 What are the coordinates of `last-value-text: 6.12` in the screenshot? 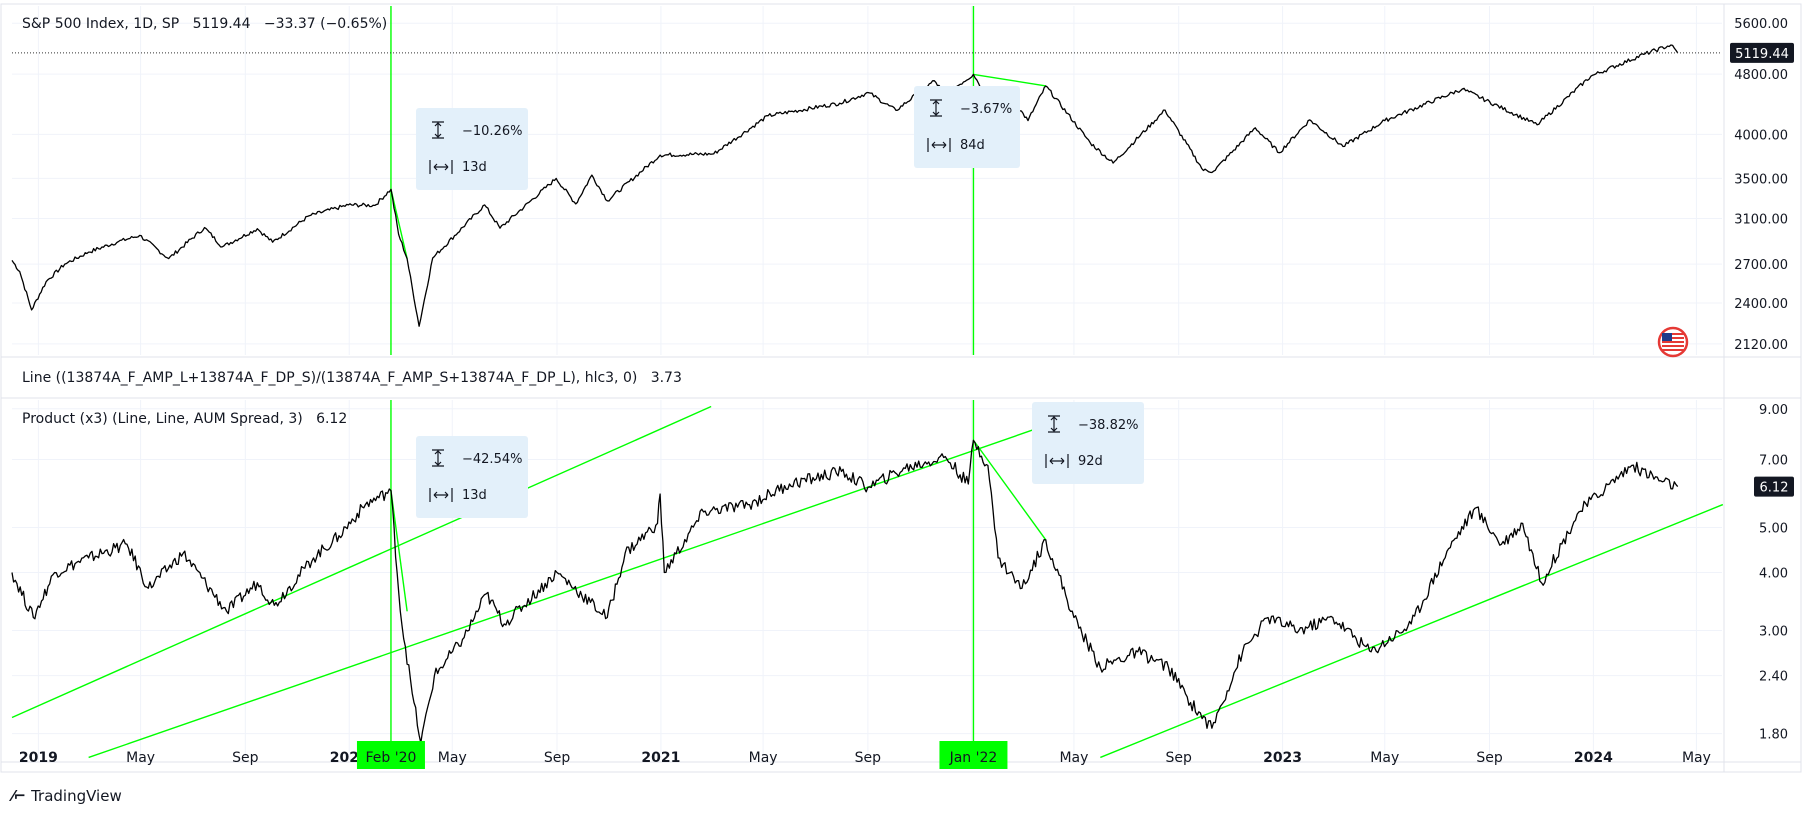 It's located at (1774, 488).